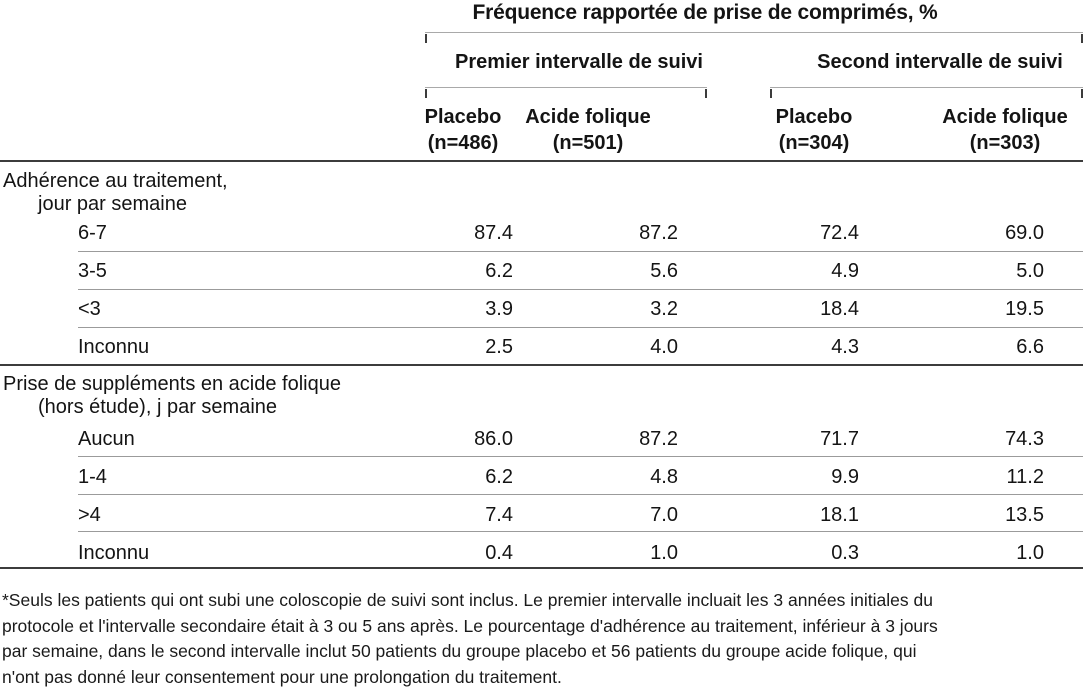 The image size is (1087, 697). Describe the element at coordinates (541, 553) in the screenshot. I see `table-row: Inconnu 0.4 1.0 0.3 1.0` at that location.